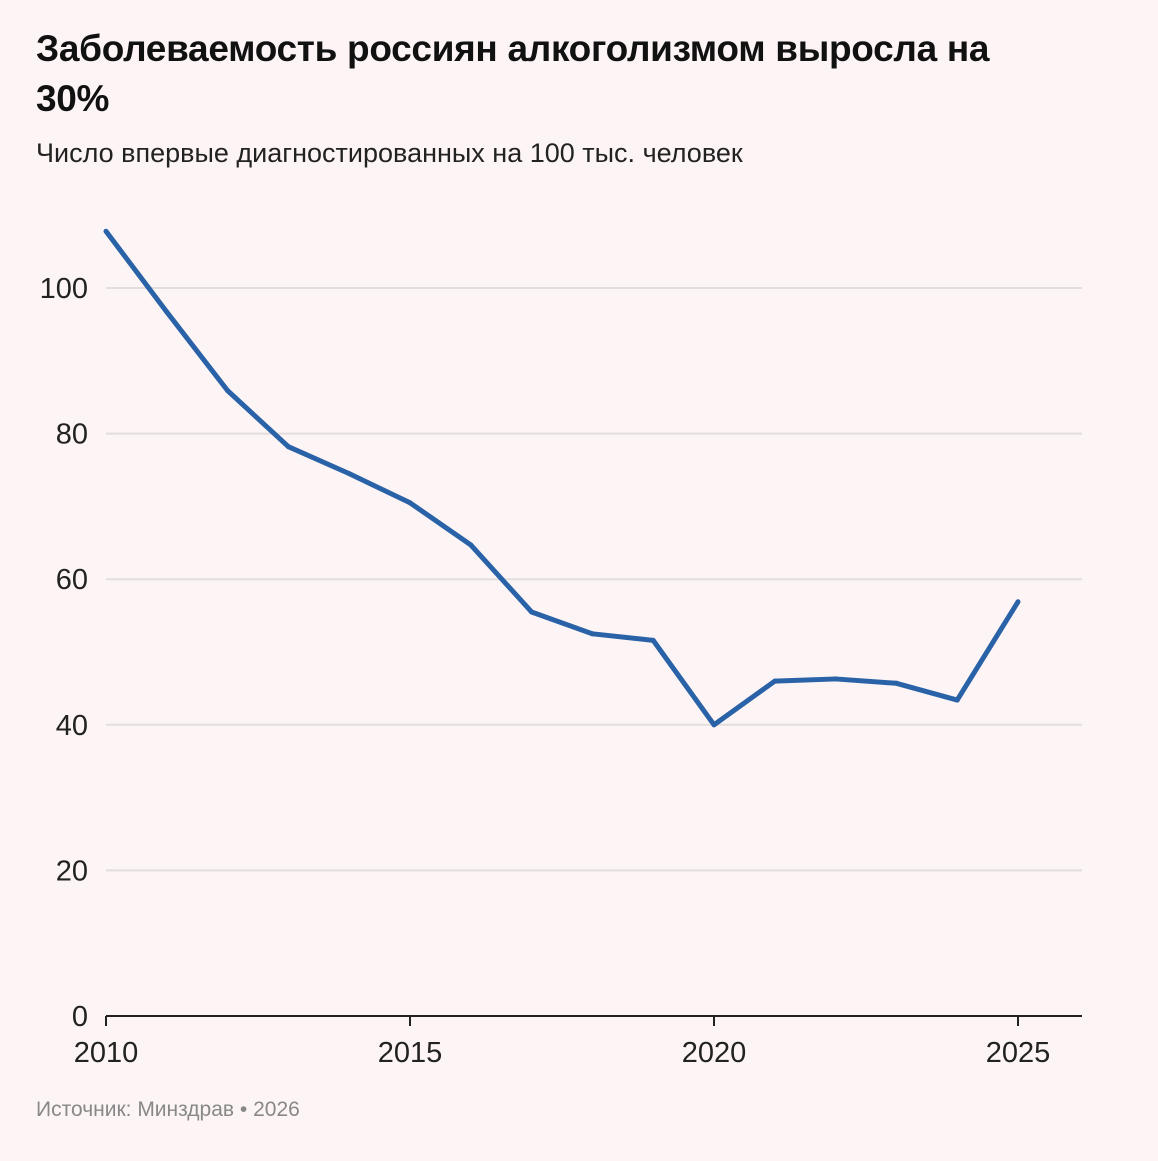 Image resolution: width=1158 pixels, height=1161 pixels. What do you see at coordinates (410, 1053) in the screenshot?
I see `x-tick-label: 2015` at bounding box center [410, 1053].